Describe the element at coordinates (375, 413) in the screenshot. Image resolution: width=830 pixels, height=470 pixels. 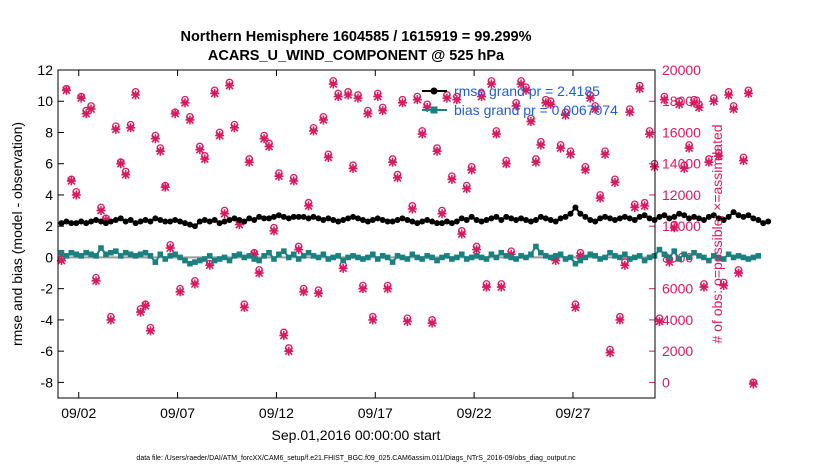
I see `x-tick-label: 09/17` at that location.